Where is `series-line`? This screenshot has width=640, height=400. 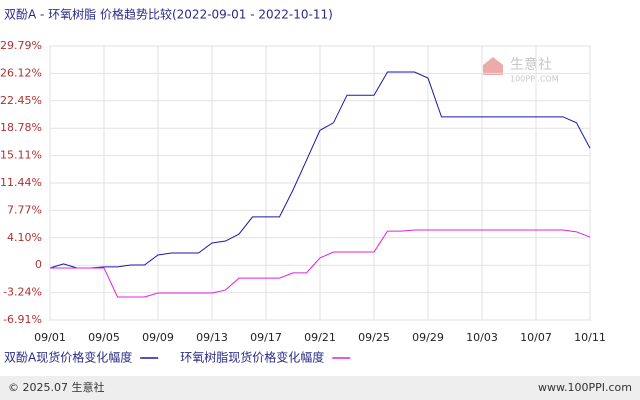 series-line is located at coordinates (320, 263).